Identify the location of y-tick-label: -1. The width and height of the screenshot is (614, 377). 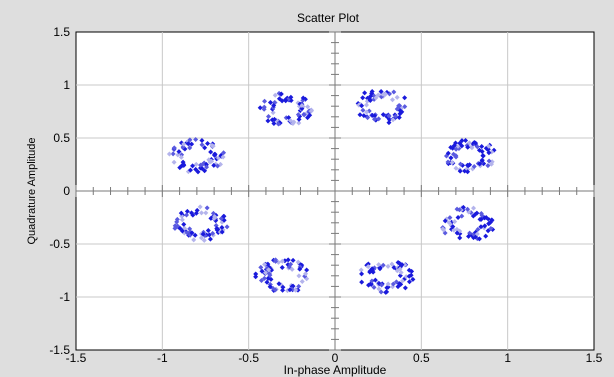
(64, 297).